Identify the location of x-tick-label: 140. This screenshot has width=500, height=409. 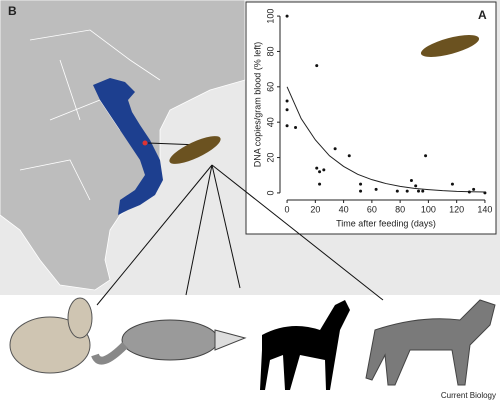
(484, 209).